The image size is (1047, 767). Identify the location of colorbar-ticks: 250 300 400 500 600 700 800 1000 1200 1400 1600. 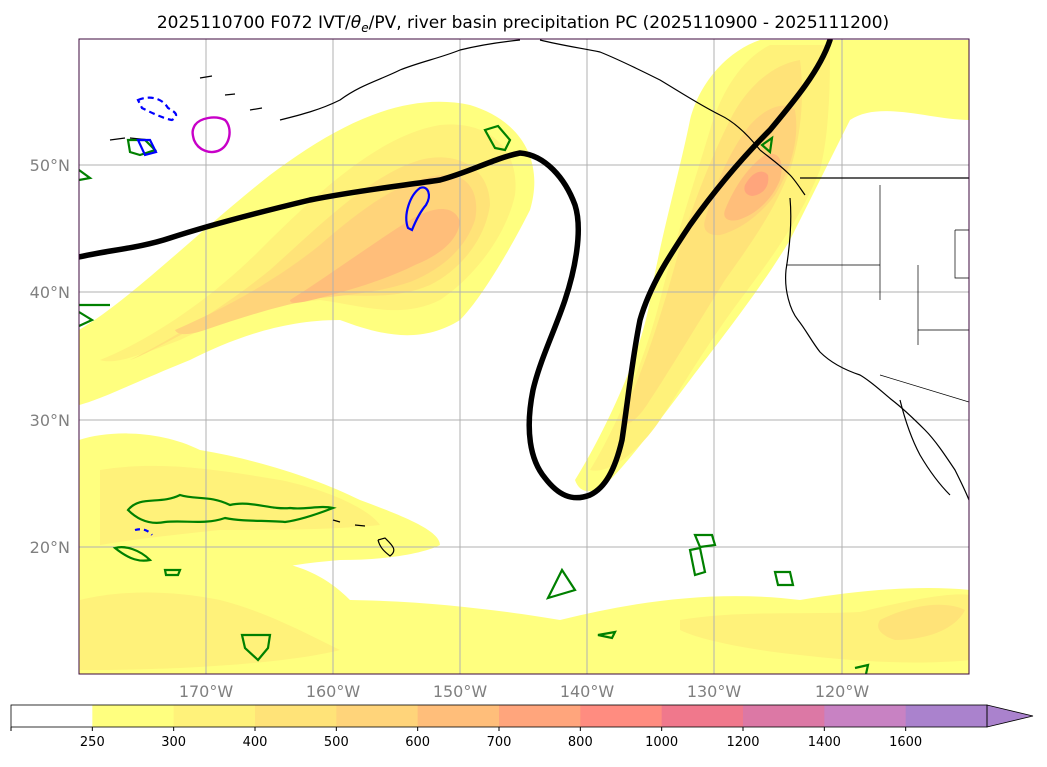
(466, 738).